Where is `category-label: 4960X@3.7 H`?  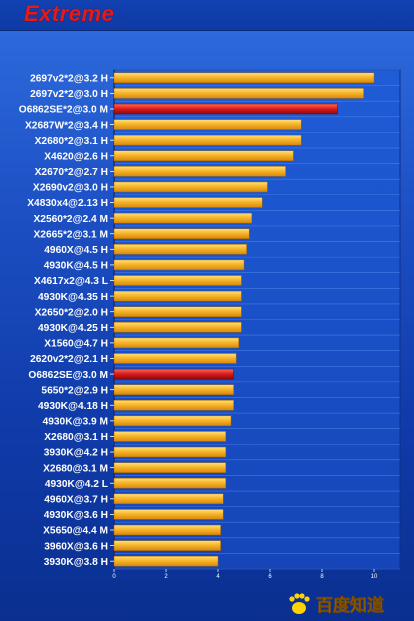 category-label: 4960X@3.7 H is located at coordinates (76, 500).